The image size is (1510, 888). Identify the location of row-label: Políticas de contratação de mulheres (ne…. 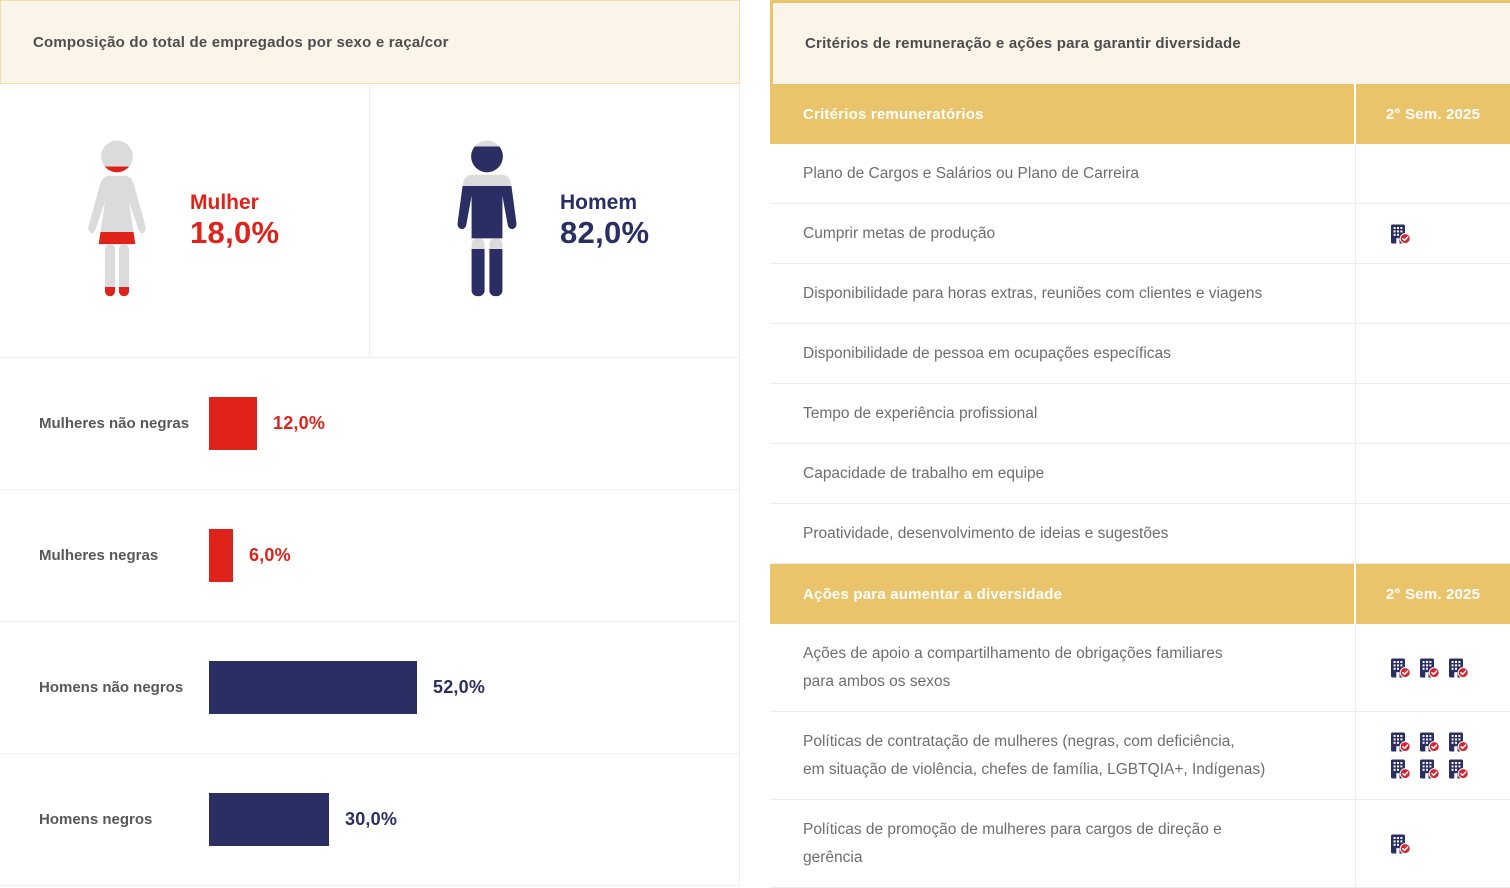
(1063, 755).